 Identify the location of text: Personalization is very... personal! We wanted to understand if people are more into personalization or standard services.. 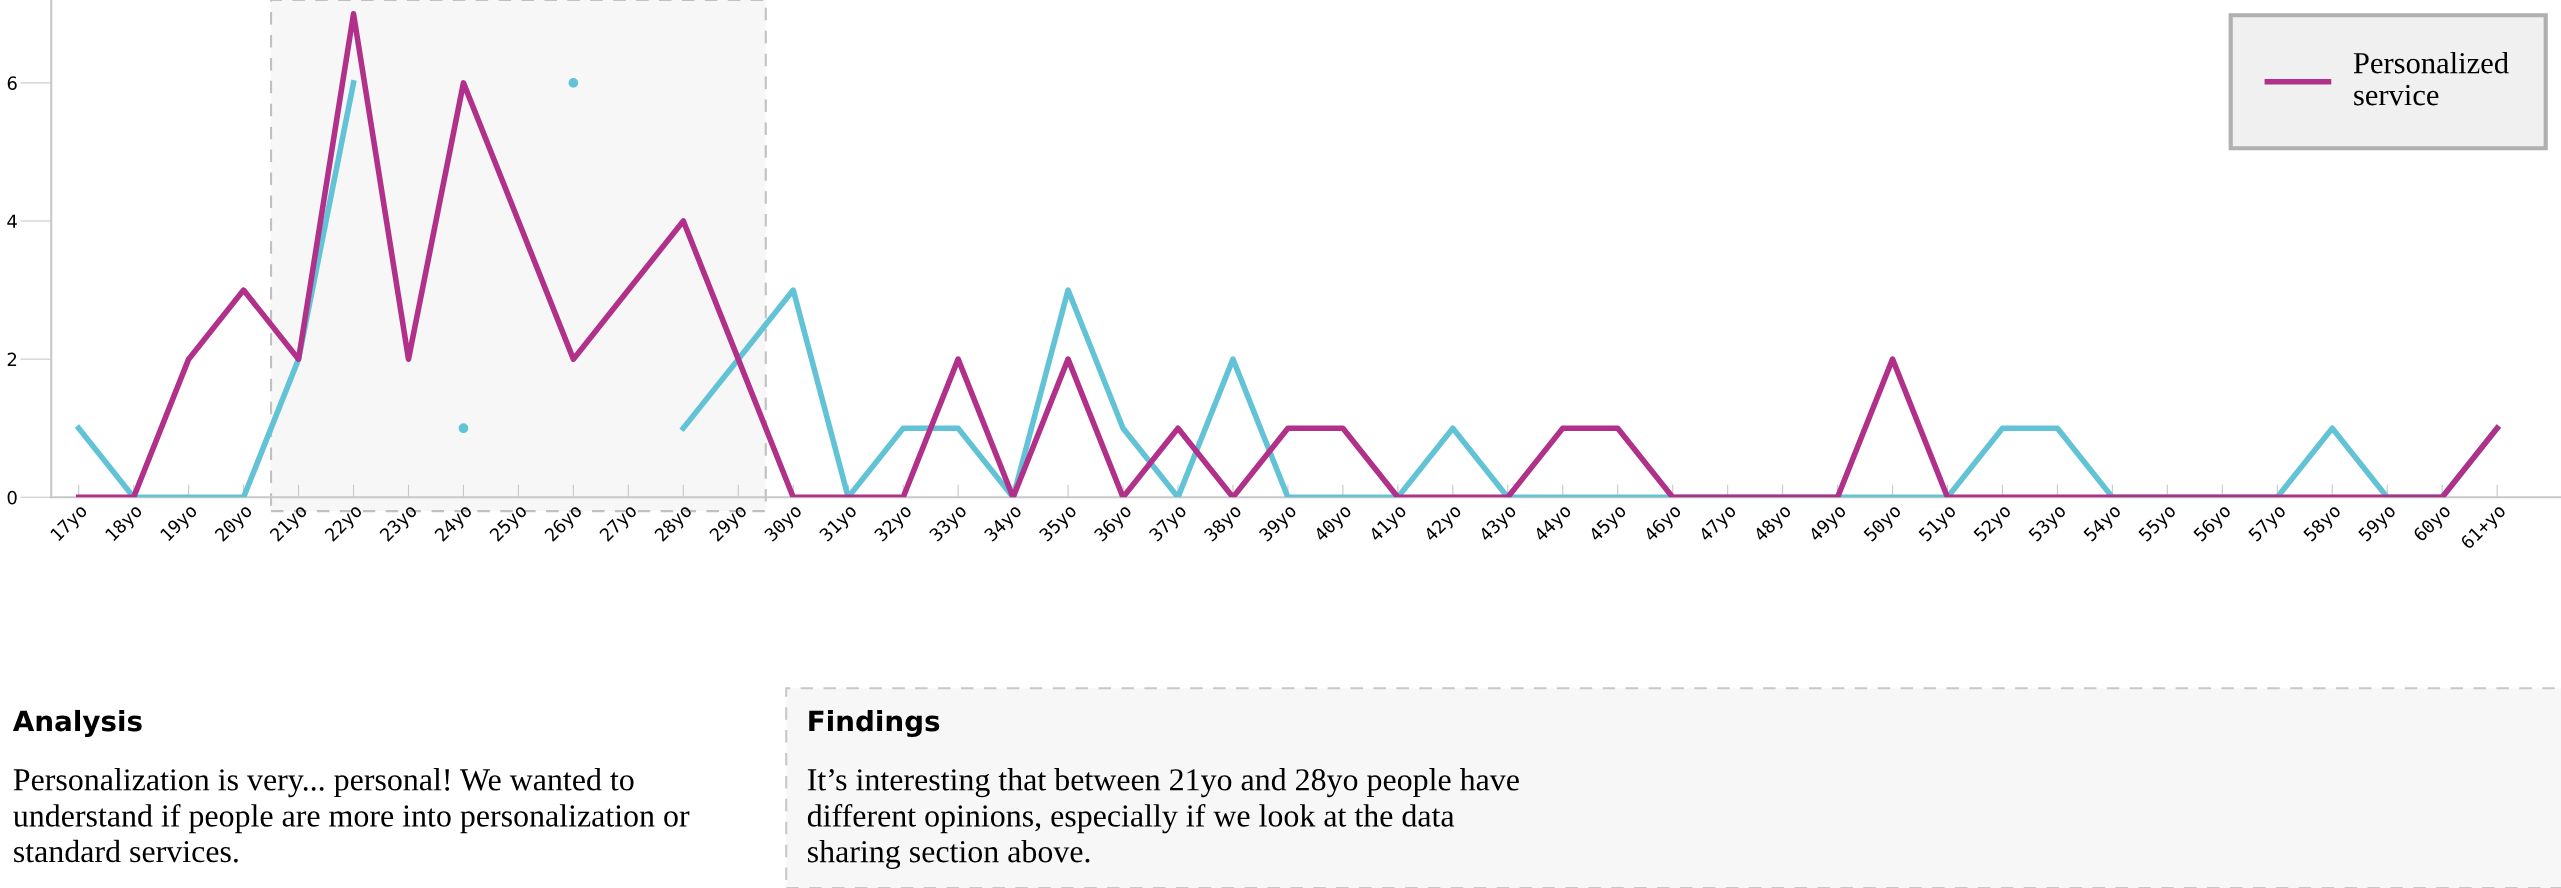
(351, 815).